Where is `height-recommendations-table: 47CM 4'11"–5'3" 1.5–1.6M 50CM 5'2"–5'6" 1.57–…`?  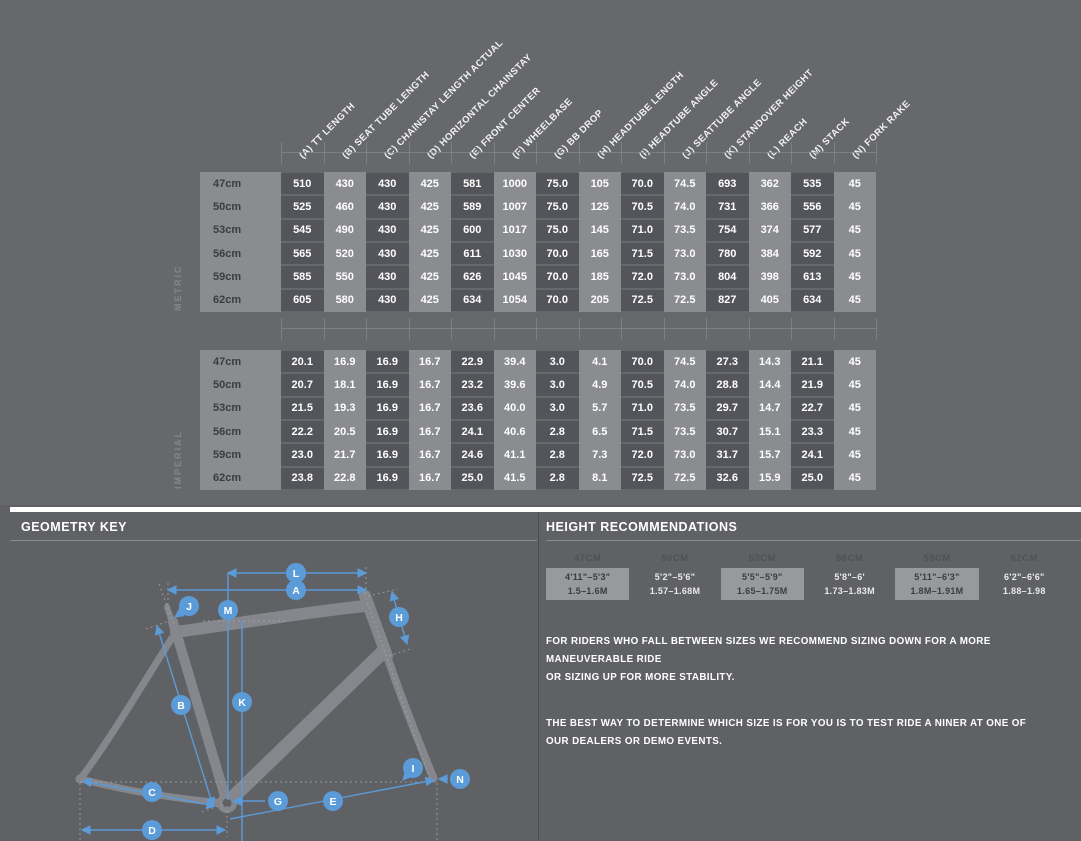 height-recommendations-table: 47CM 4'11"–5'3" 1.5–1.6M 50CM 5'2"–5'6" 1.57–… is located at coordinates (806, 575).